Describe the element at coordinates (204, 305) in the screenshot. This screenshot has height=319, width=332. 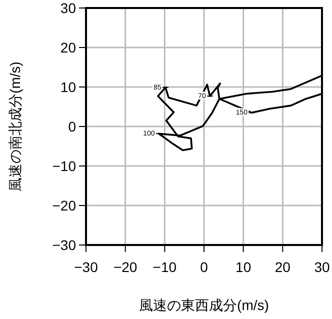
I see `x-axis-title: 風速の東西成分(m/s)` at that location.